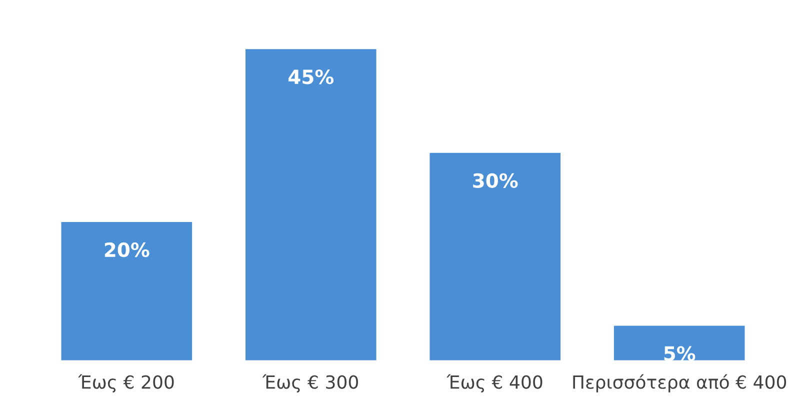  What do you see at coordinates (311, 76) in the screenshot?
I see `data-label: 45%` at bounding box center [311, 76].